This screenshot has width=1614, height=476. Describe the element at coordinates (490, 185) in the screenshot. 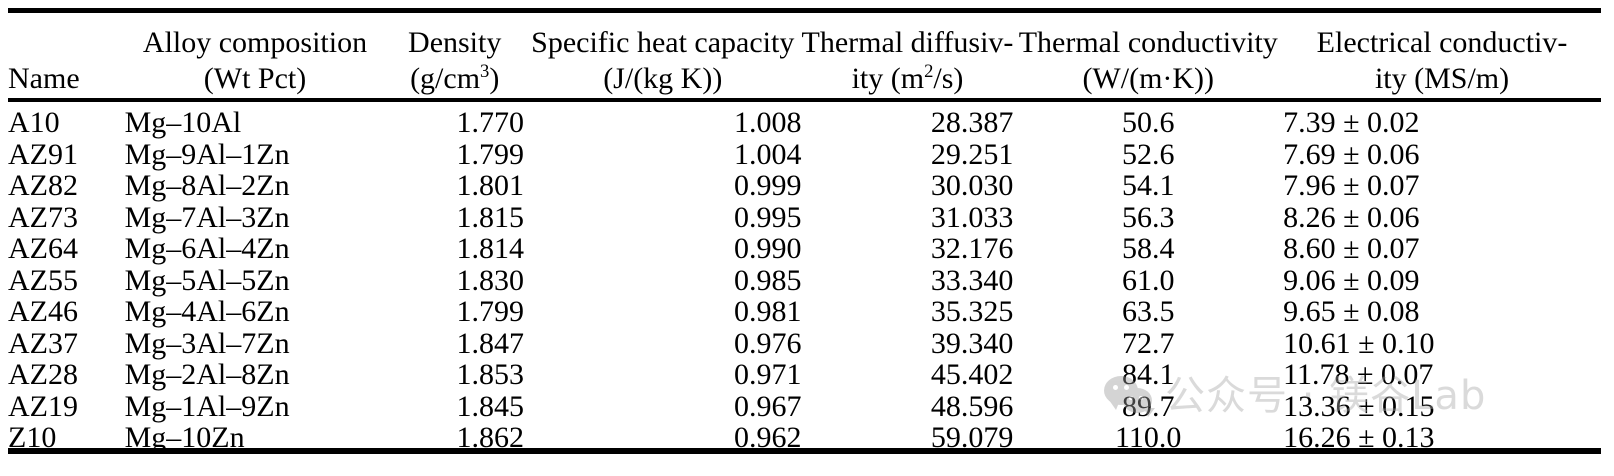

I see `cell-density: 1.801` at that location.